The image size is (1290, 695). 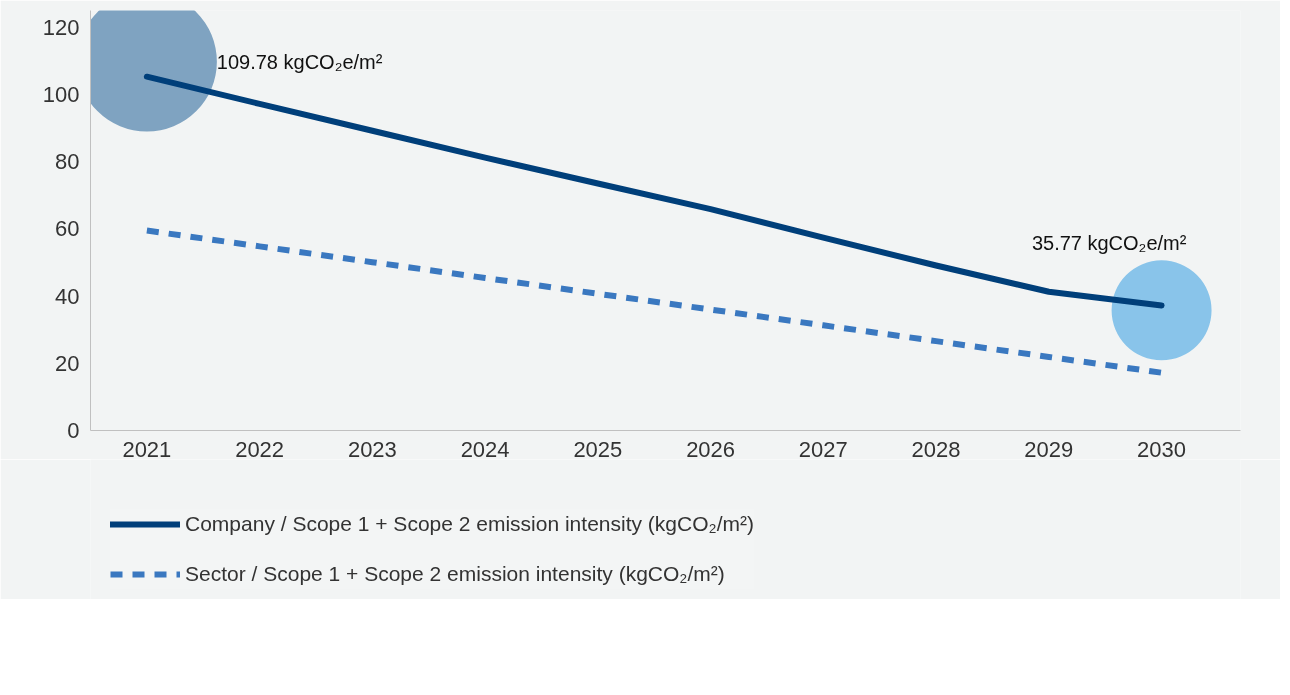 What do you see at coordinates (61, 94) in the screenshot?
I see `y-tick-label: 100` at bounding box center [61, 94].